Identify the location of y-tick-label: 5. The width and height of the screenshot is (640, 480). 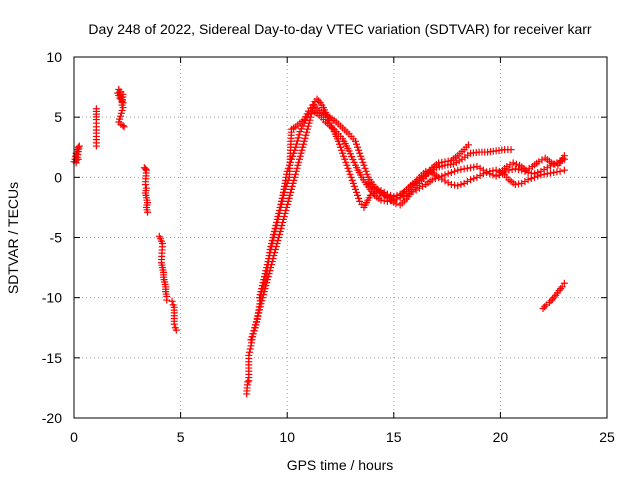
(58, 117).